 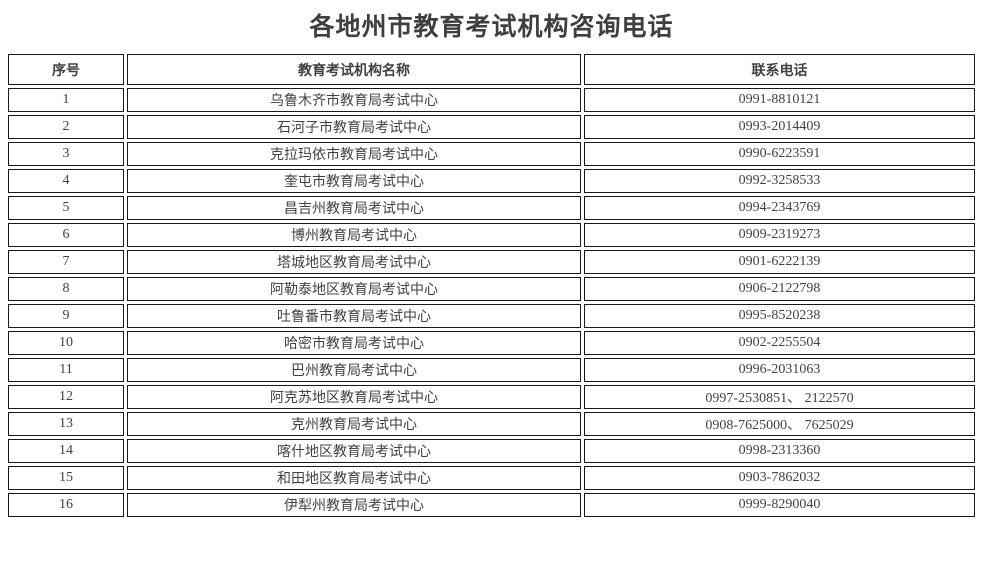 I want to click on row-institution-name: 阿克苏地区教育局考试中心, so click(x=354, y=397).